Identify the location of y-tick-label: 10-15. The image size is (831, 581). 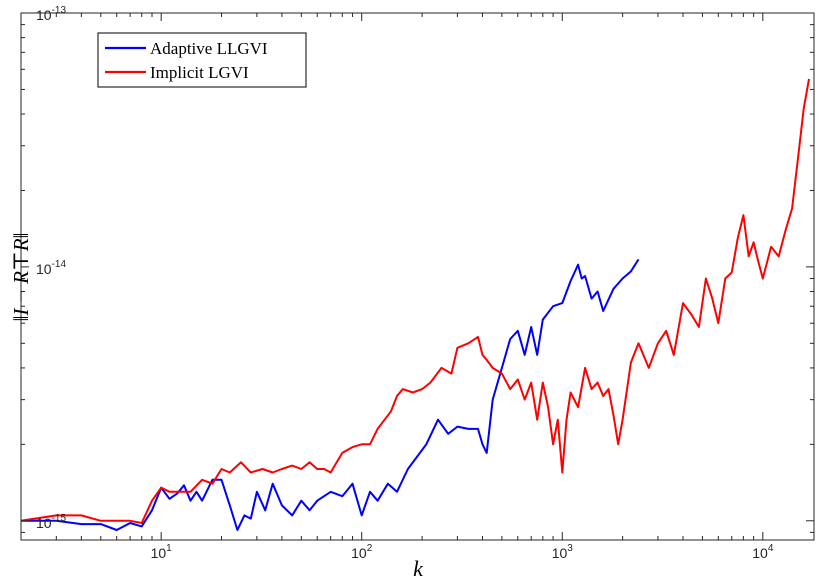
(51, 522).